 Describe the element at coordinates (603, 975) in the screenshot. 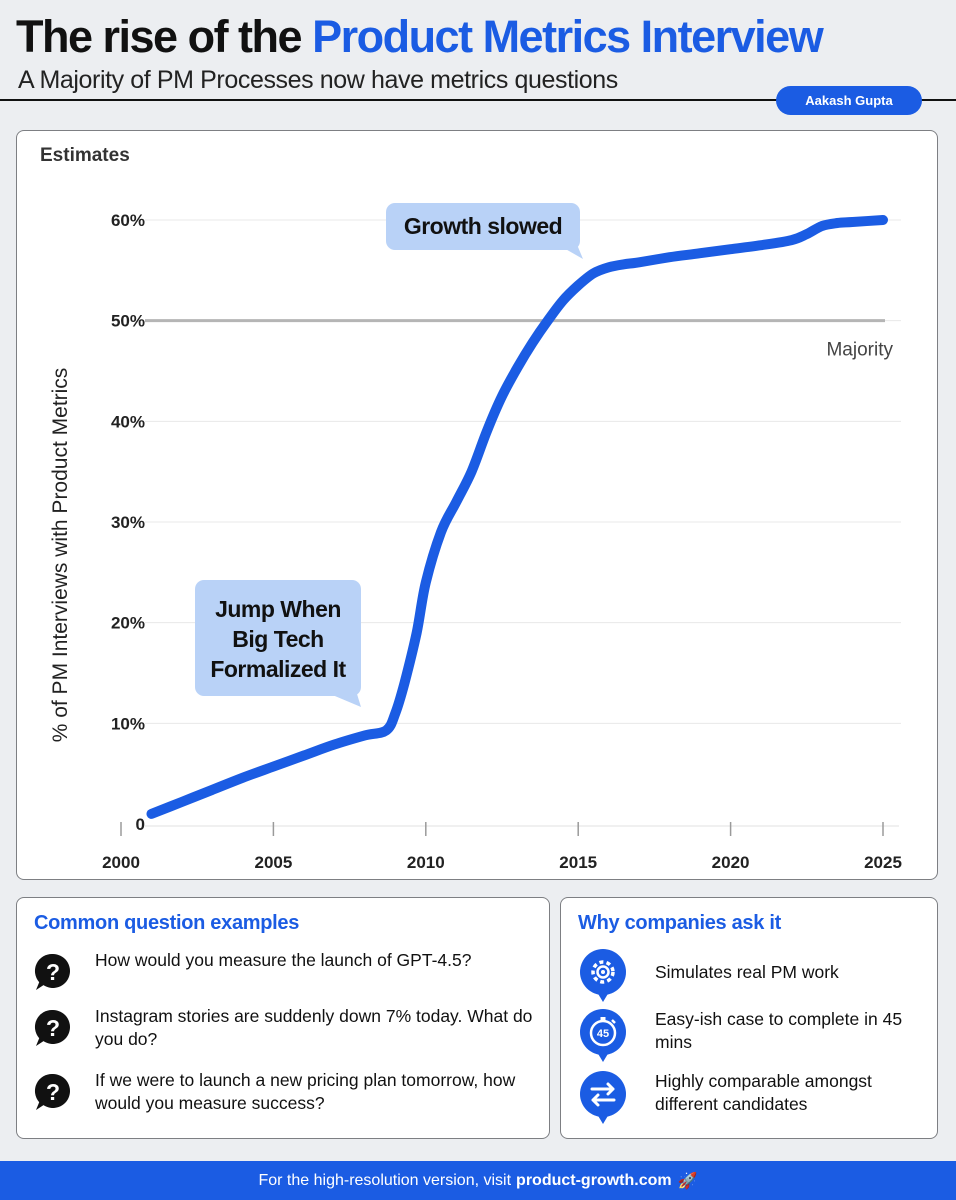

I see `gear-icon` at that location.